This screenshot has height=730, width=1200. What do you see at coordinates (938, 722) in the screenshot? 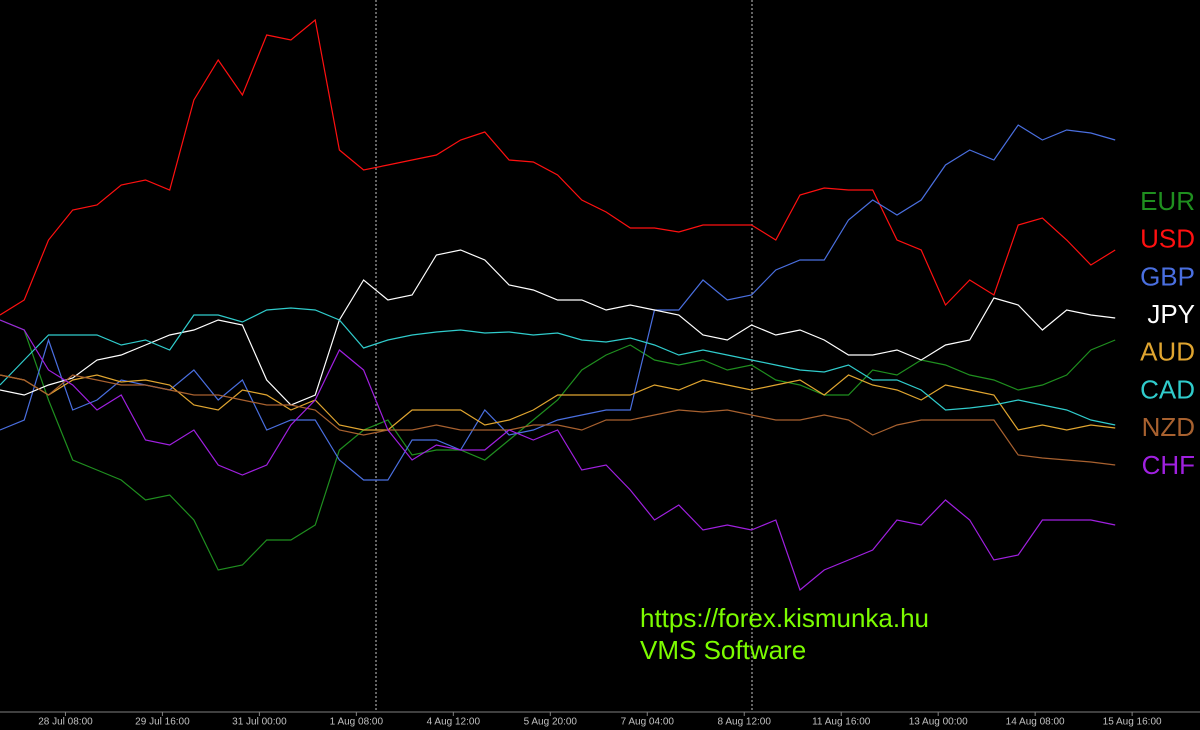
I see `x-tick-label: 13 Aug 00:00` at bounding box center [938, 722].